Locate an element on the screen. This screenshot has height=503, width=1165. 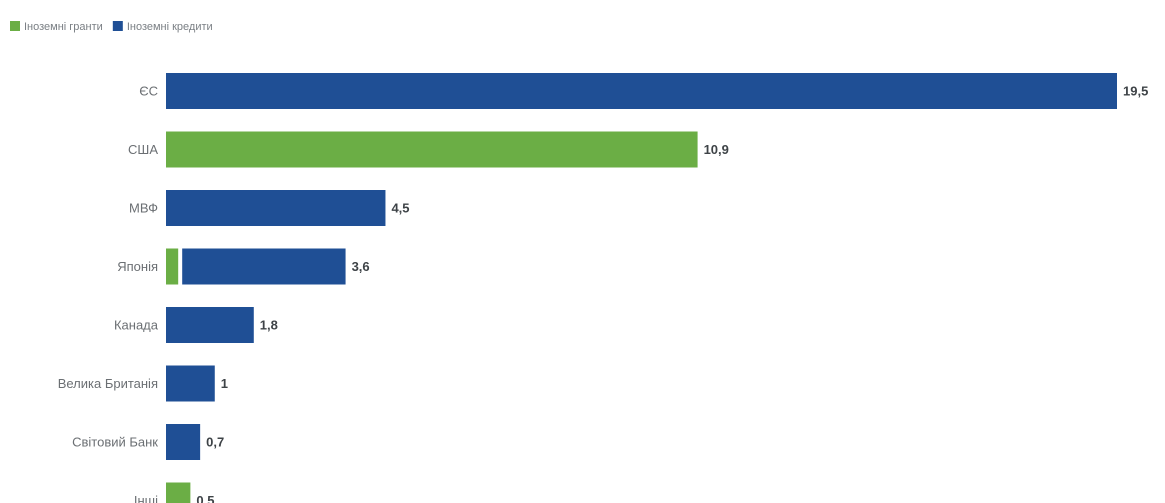
category-label: Канада is located at coordinates (136, 325).